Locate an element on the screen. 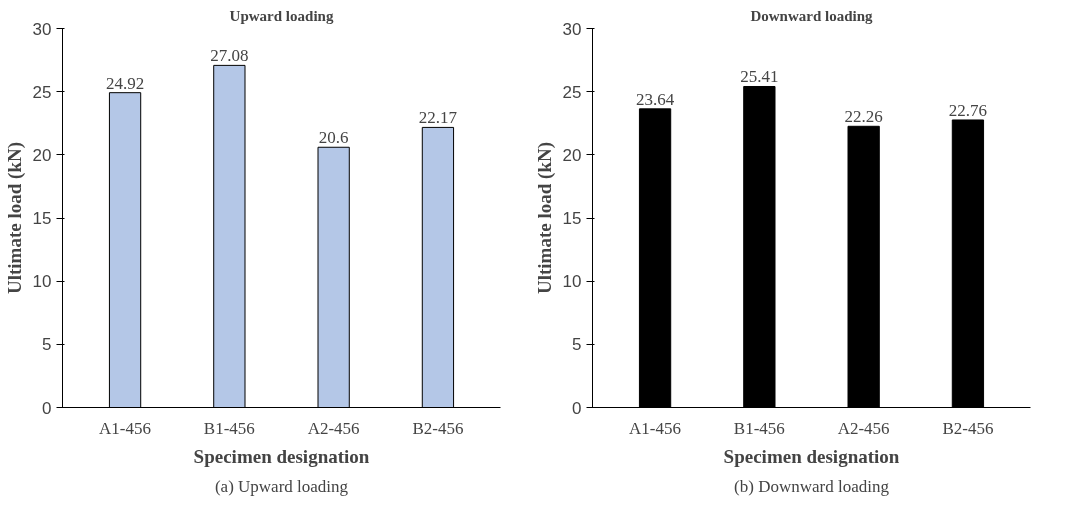 Image resolution: width=1084 pixels, height=516 pixels. data-label: 27.08 is located at coordinates (229, 56).